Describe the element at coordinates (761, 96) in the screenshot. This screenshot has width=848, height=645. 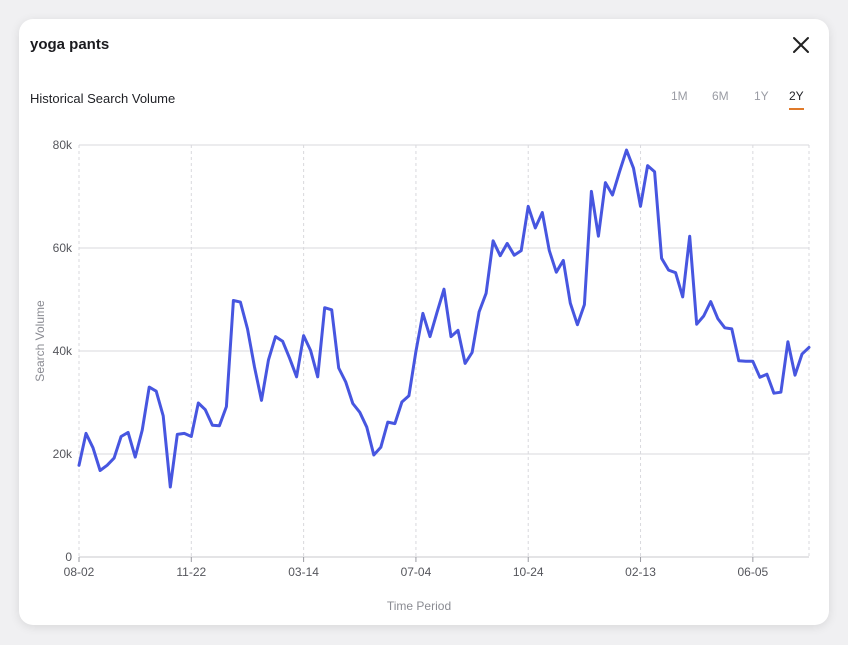
I see `range-tab-1y: 1Y` at that location.